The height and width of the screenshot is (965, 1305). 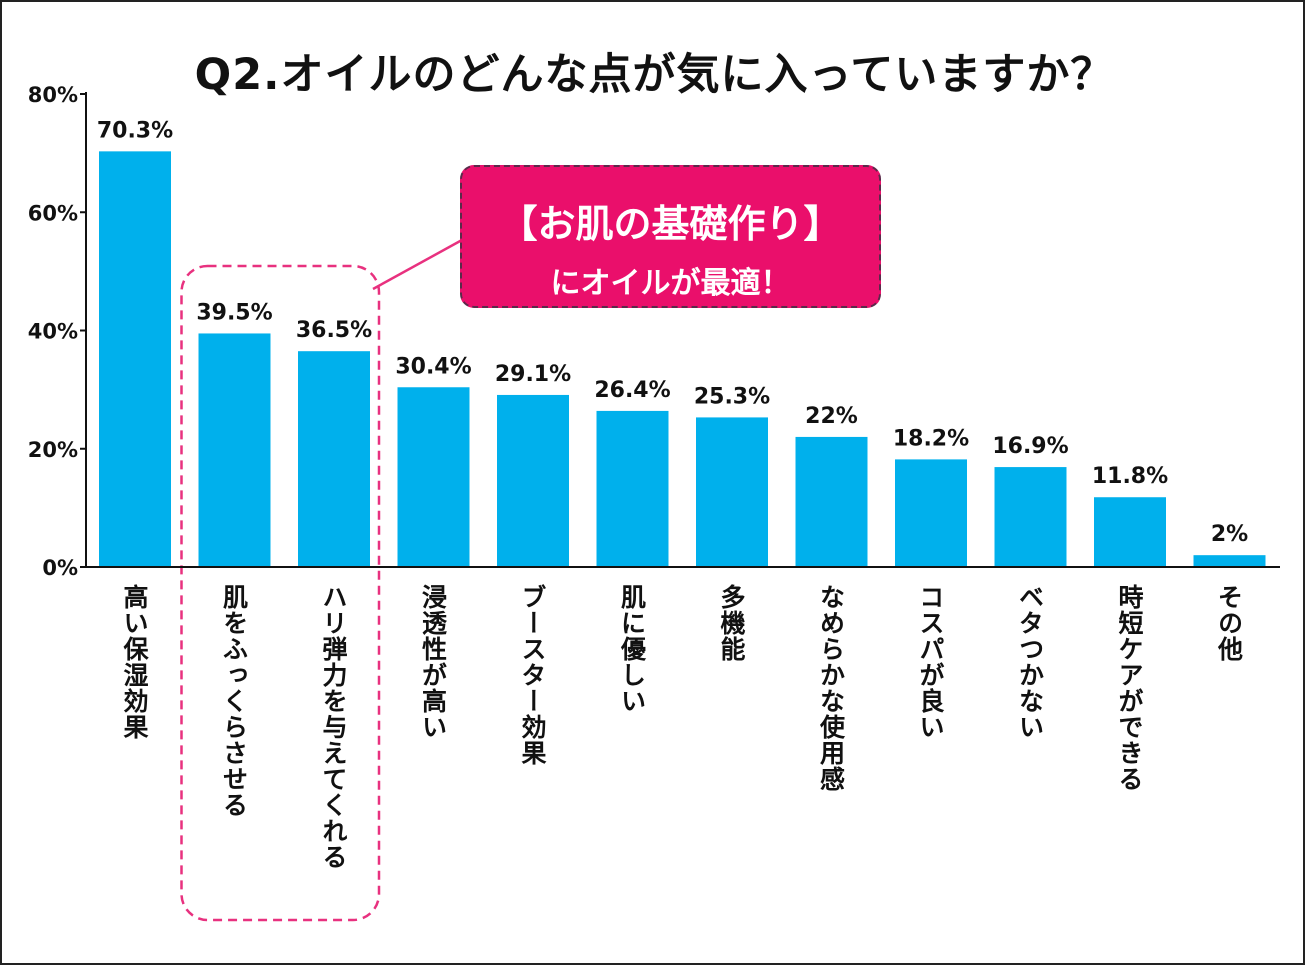 What do you see at coordinates (433, 662) in the screenshot?
I see `x-tick-label: 浸透性が高い` at bounding box center [433, 662].